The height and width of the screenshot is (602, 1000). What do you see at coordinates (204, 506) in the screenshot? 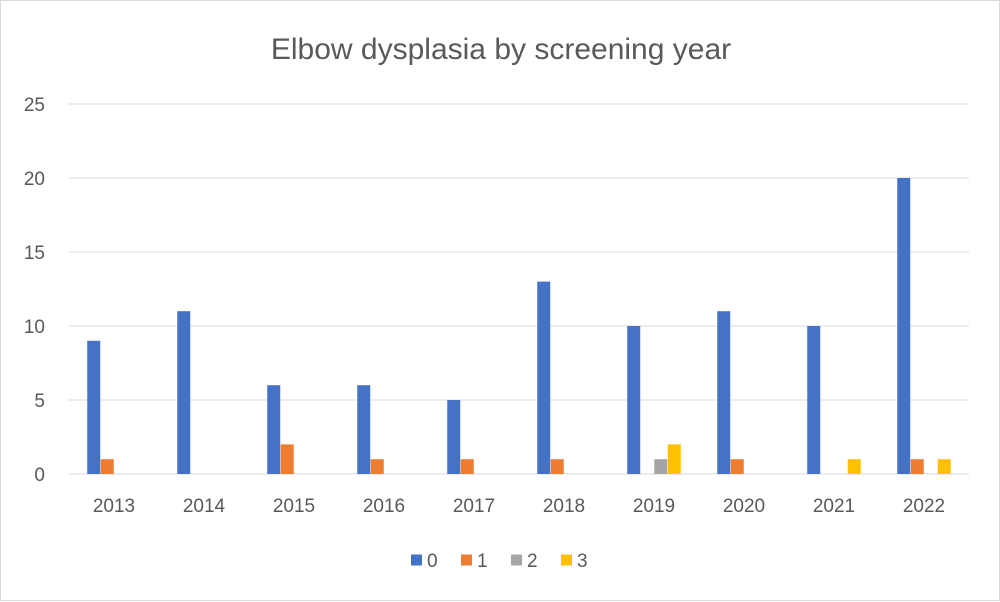
I see `x-tick-label: 2014` at bounding box center [204, 506].